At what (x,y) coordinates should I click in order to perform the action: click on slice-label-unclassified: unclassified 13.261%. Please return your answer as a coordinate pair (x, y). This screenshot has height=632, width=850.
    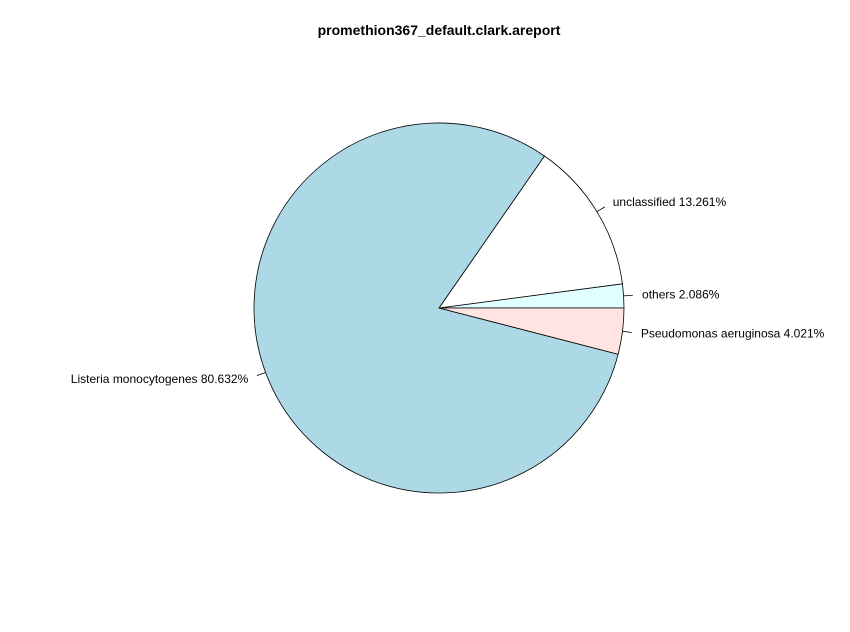
    Looking at the image, I should click on (670, 202).